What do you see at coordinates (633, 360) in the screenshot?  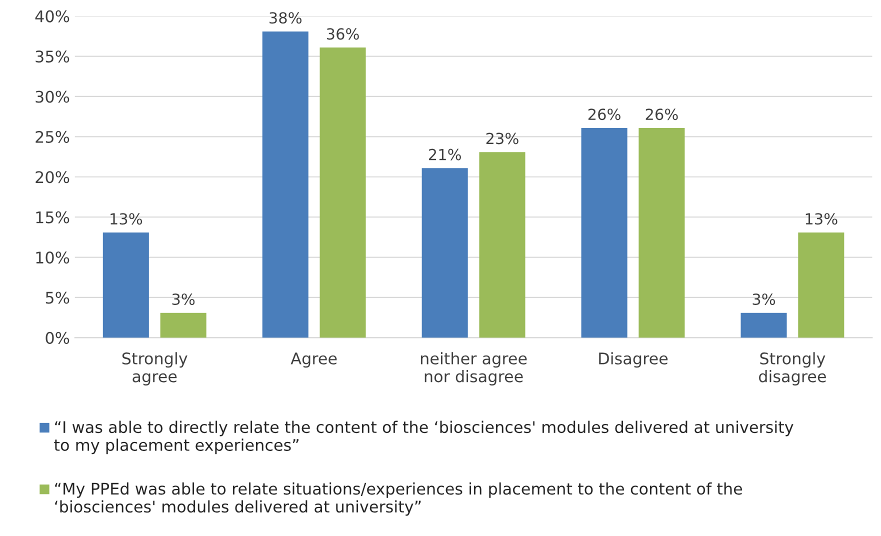 I see `x-tick-label: Disagree` at bounding box center [633, 360].